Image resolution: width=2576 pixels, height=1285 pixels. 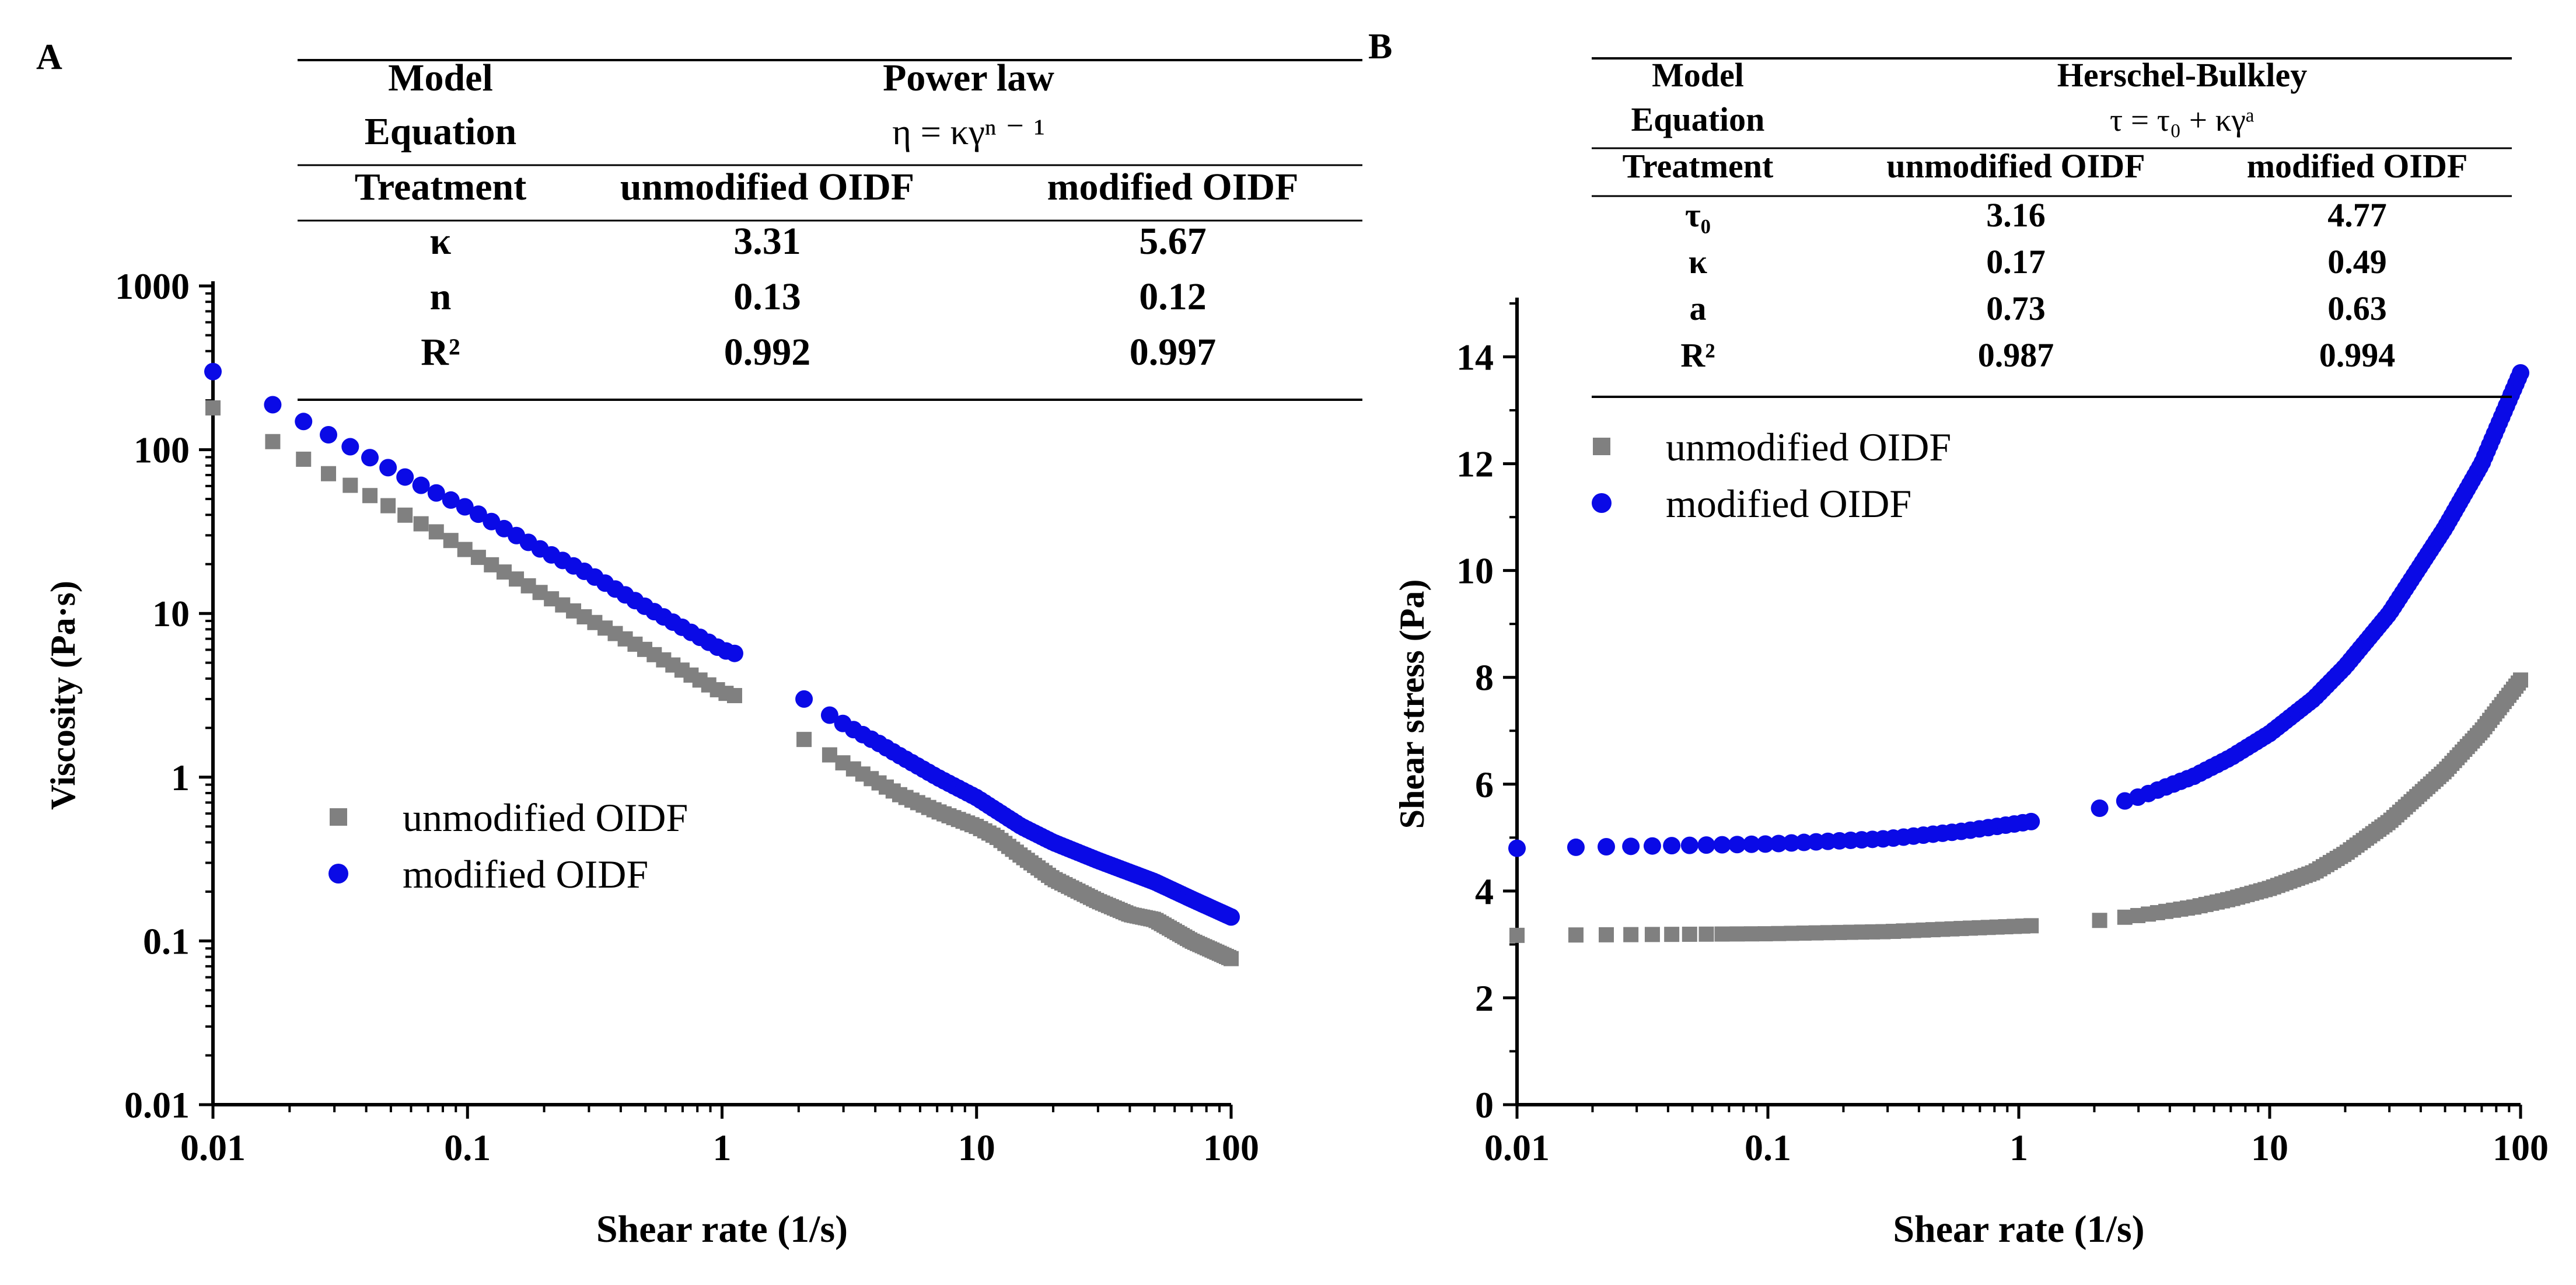 What do you see at coordinates (2357, 215) in the screenshot?
I see `panel-b-table-cell: 4.77` at bounding box center [2357, 215].